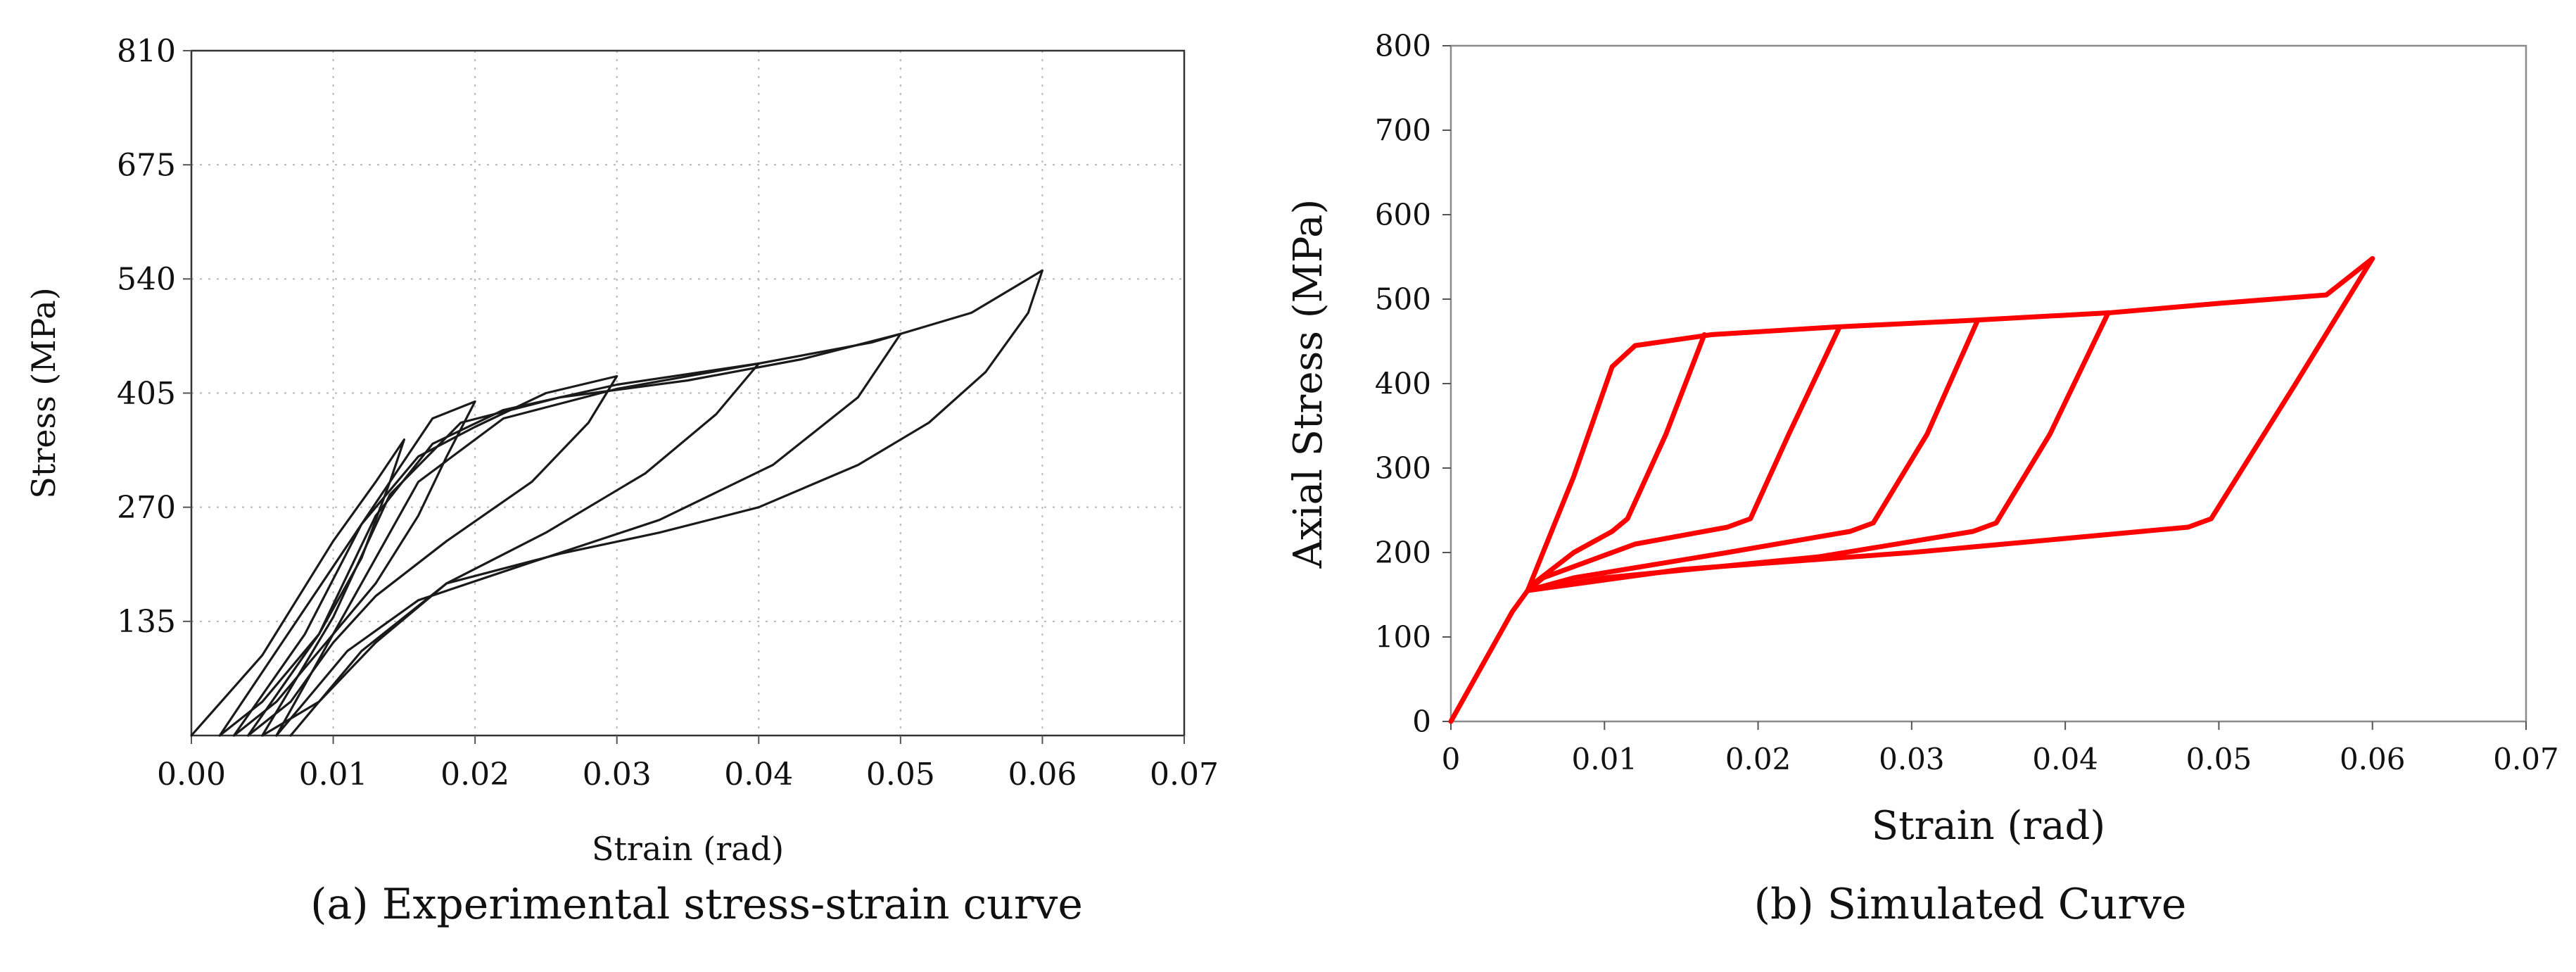  Describe the element at coordinates (146, 166) in the screenshot. I see `y-tick-label: 675` at that location.